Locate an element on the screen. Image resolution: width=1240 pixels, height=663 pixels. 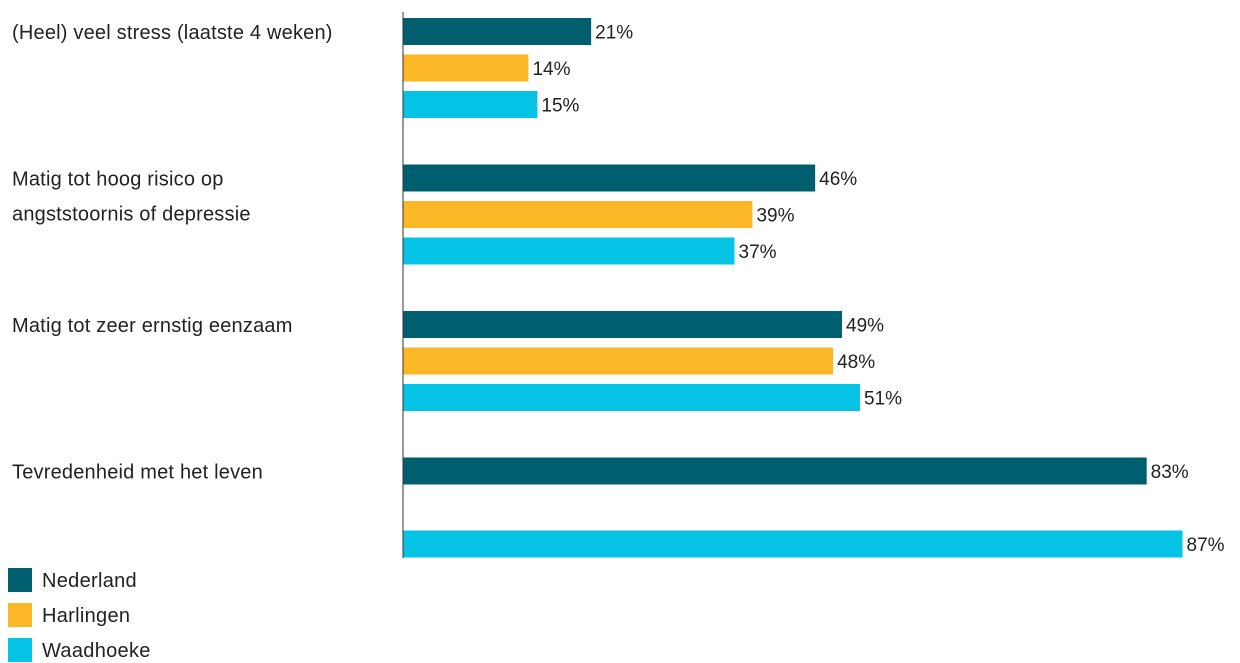
category-label-line: Tevredenheid met het leven is located at coordinates (137, 473).